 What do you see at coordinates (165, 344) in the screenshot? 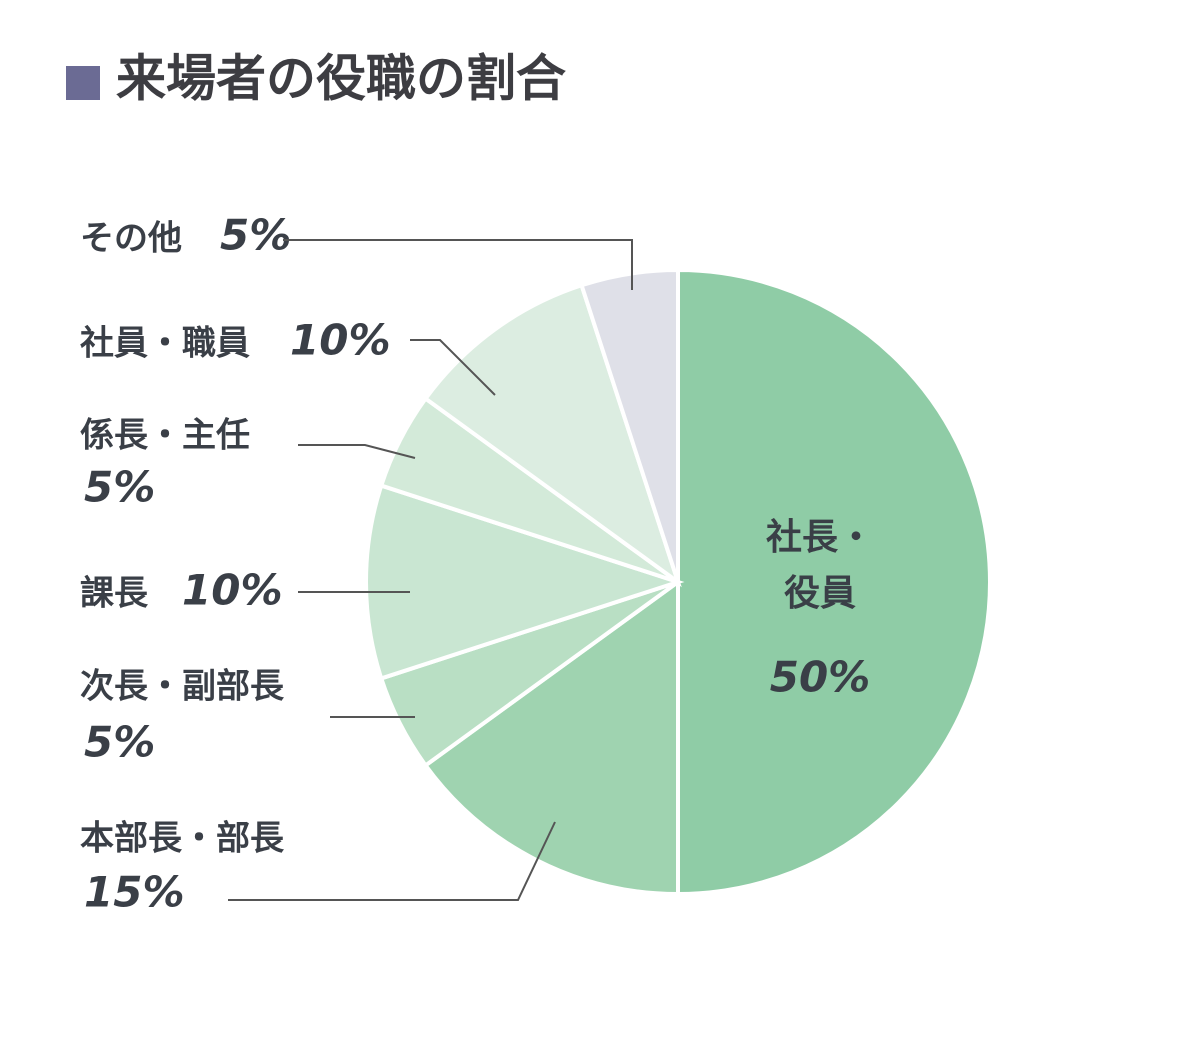
I see `slice-label: 社員・職員` at bounding box center [165, 344].